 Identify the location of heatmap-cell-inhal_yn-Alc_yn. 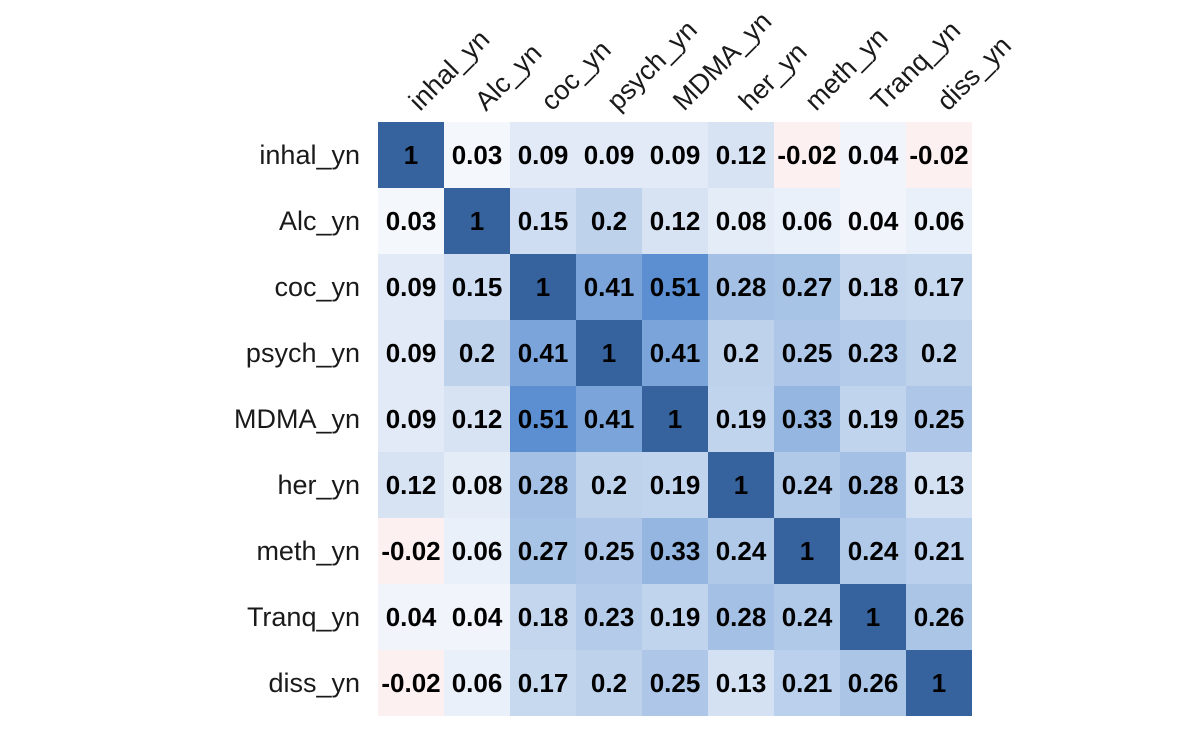
(477, 155).